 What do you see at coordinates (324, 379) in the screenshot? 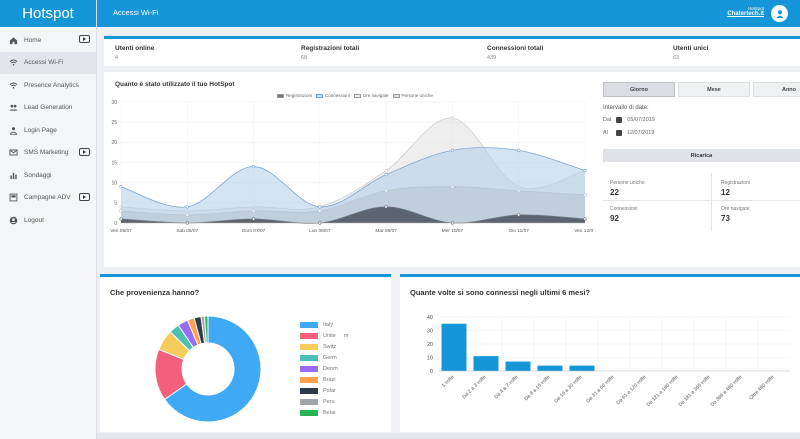
I see `legend-item: Brazi` at bounding box center [324, 379].